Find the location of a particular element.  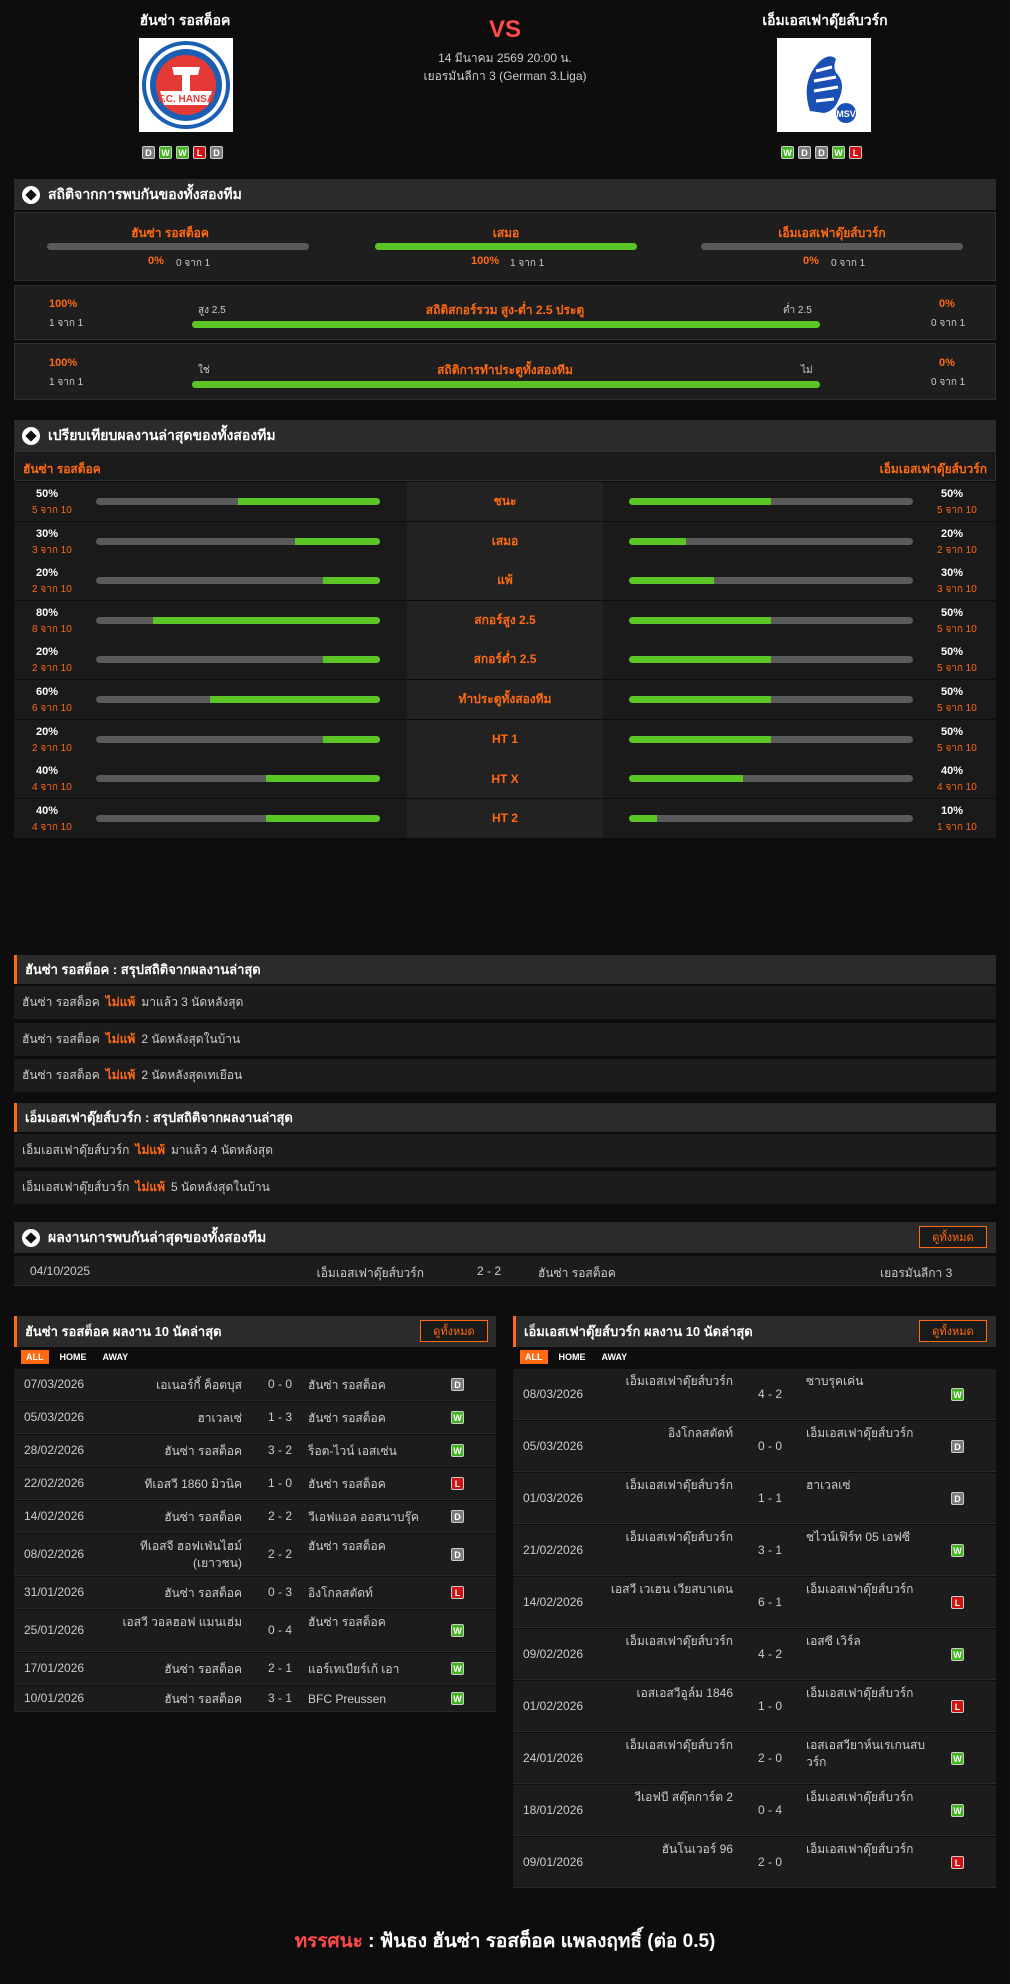

match-home-team: วีเอฟบี สตุ๊ตการ์ต 2 is located at coordinates (683, 1797).